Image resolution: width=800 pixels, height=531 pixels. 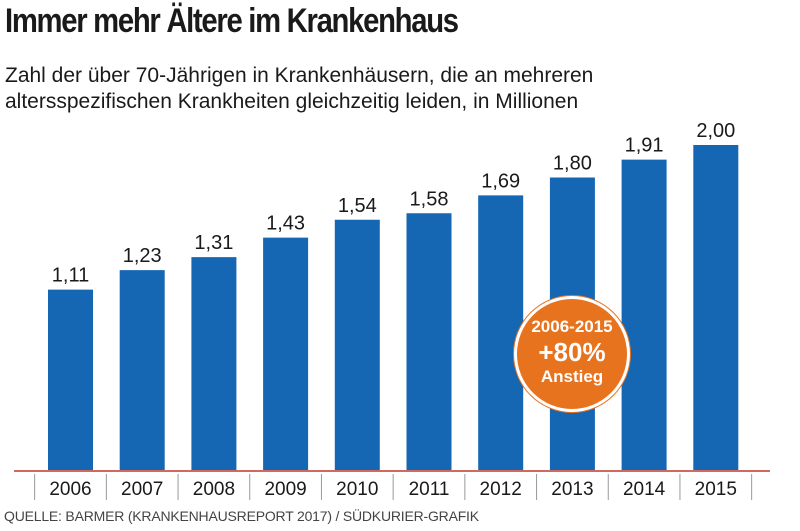 What do you see at coordinates (142, 489) in the screenshot?
I see `x-tick-label: 2007` at bounding box center [142, 489].